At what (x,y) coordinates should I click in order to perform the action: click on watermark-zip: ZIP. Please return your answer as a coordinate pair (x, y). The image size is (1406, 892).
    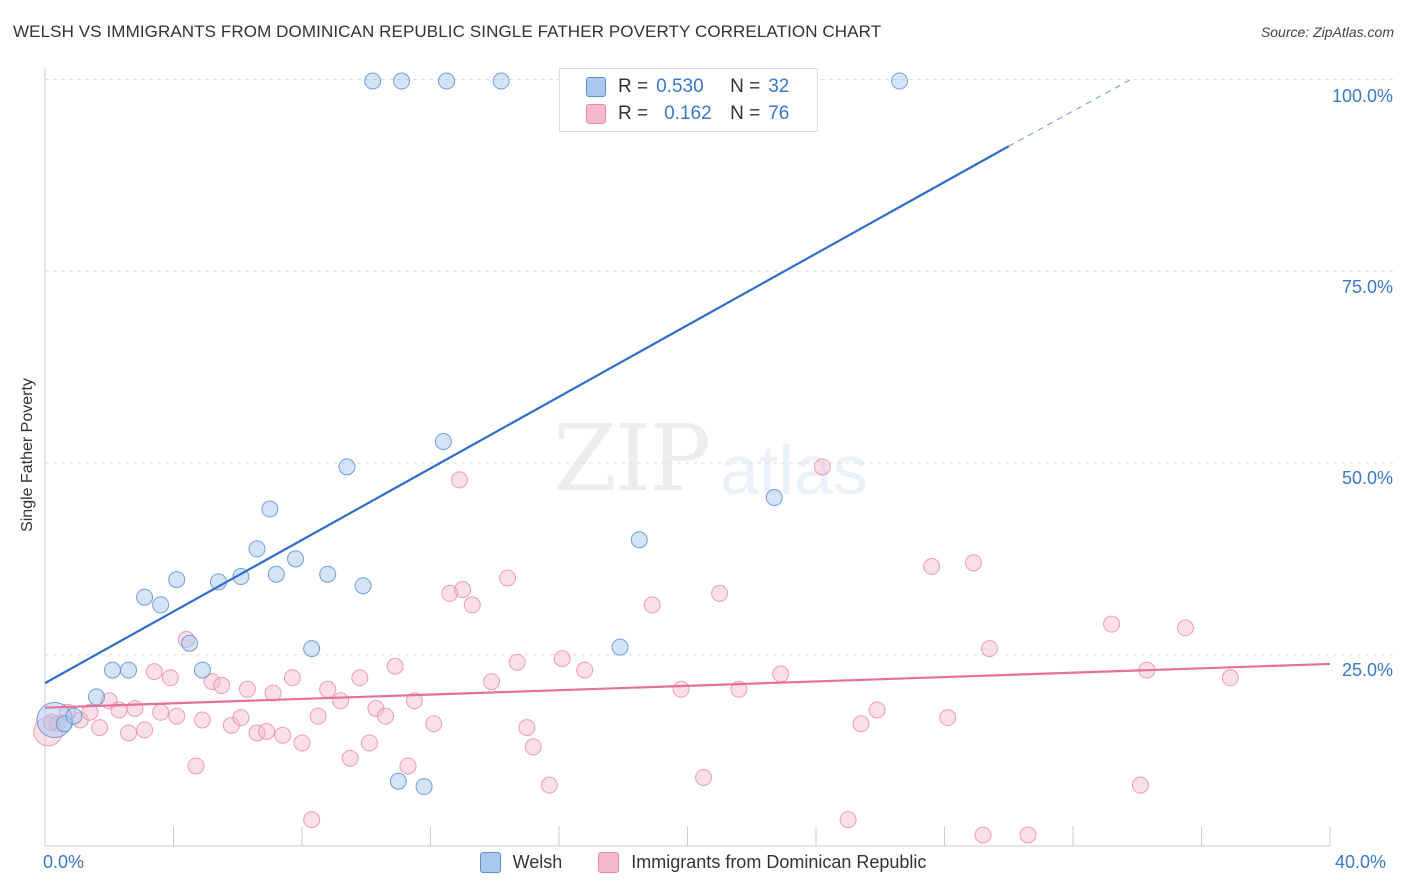
    Looking at the image, I should click on (632, 458).